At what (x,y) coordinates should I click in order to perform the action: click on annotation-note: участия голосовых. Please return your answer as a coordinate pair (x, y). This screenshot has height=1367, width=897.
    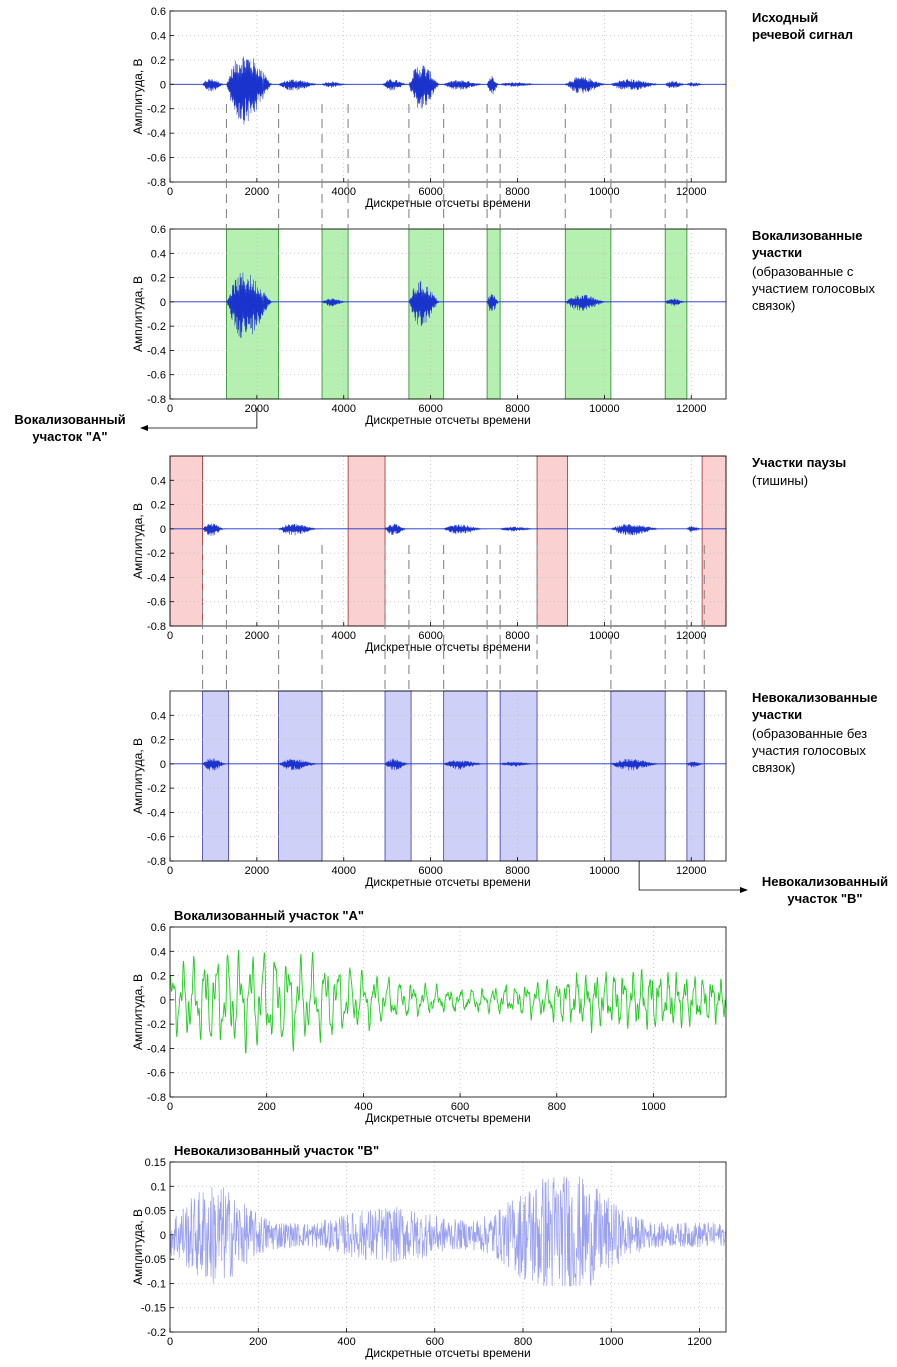
    Looking at the image, I should click on (809, 750).